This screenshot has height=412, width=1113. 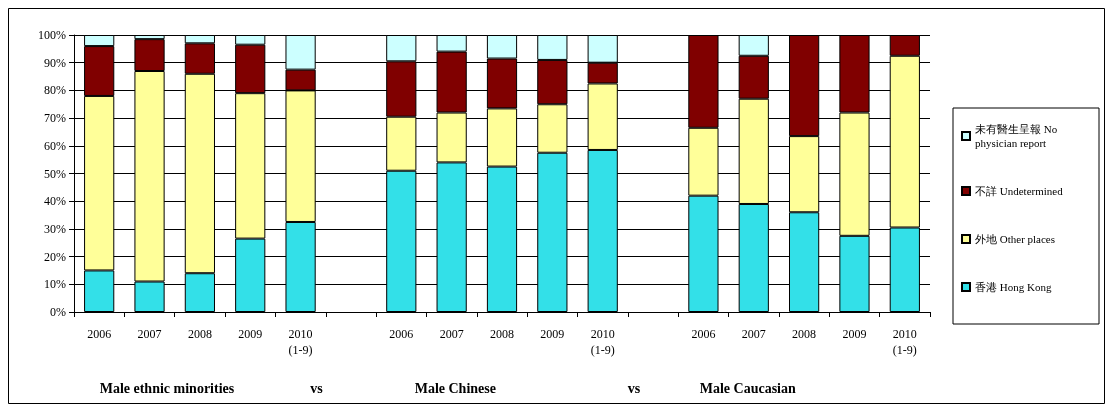 I want to click on y-tick-label: 20%, so click(x=55, y=256).